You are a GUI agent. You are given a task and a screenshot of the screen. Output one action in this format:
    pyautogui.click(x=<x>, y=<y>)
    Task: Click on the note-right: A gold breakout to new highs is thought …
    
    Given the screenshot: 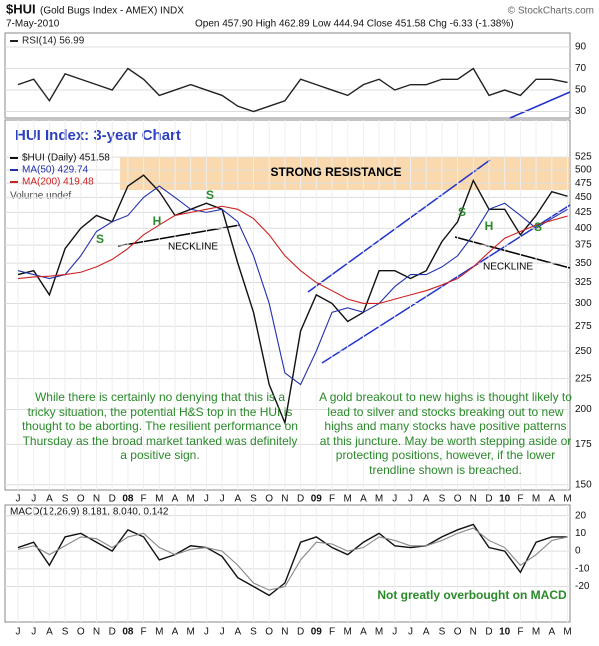 What is the action you would take?
    pyautogui.click(x=445, y=433)
    